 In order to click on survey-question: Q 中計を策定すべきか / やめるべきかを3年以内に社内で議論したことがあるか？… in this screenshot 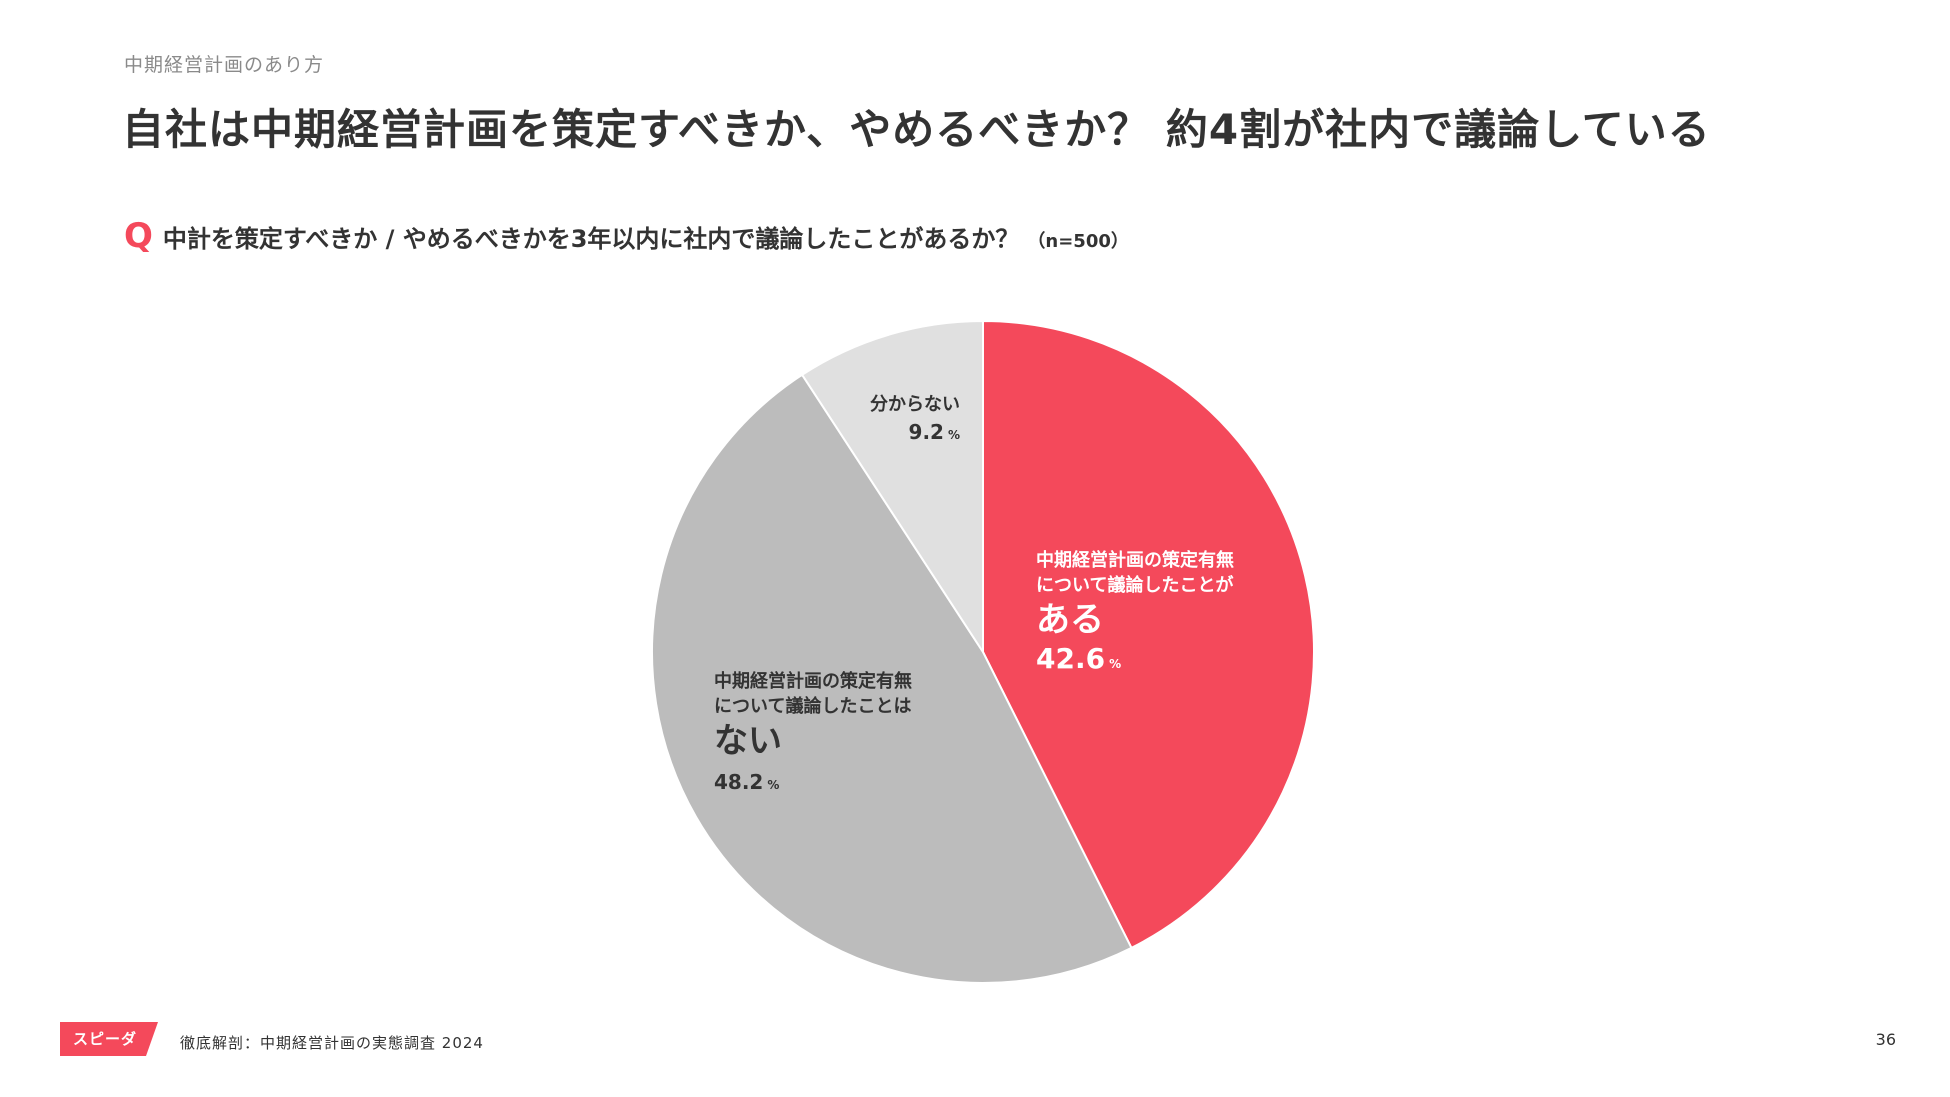, I will do `click(626, 236)`.